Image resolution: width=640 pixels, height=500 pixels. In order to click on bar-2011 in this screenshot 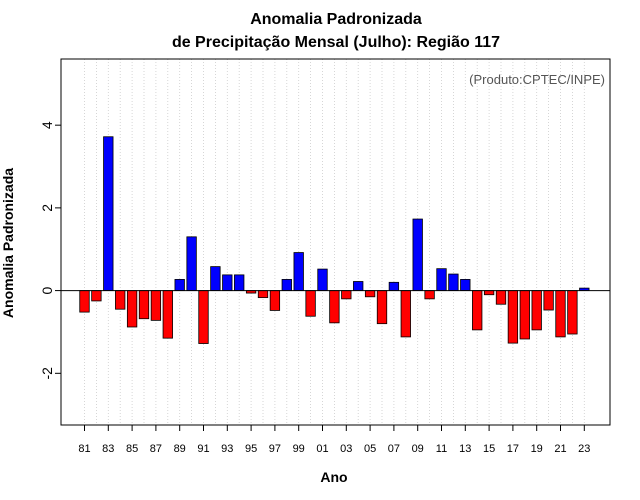, I will do `click(441, 279)`.